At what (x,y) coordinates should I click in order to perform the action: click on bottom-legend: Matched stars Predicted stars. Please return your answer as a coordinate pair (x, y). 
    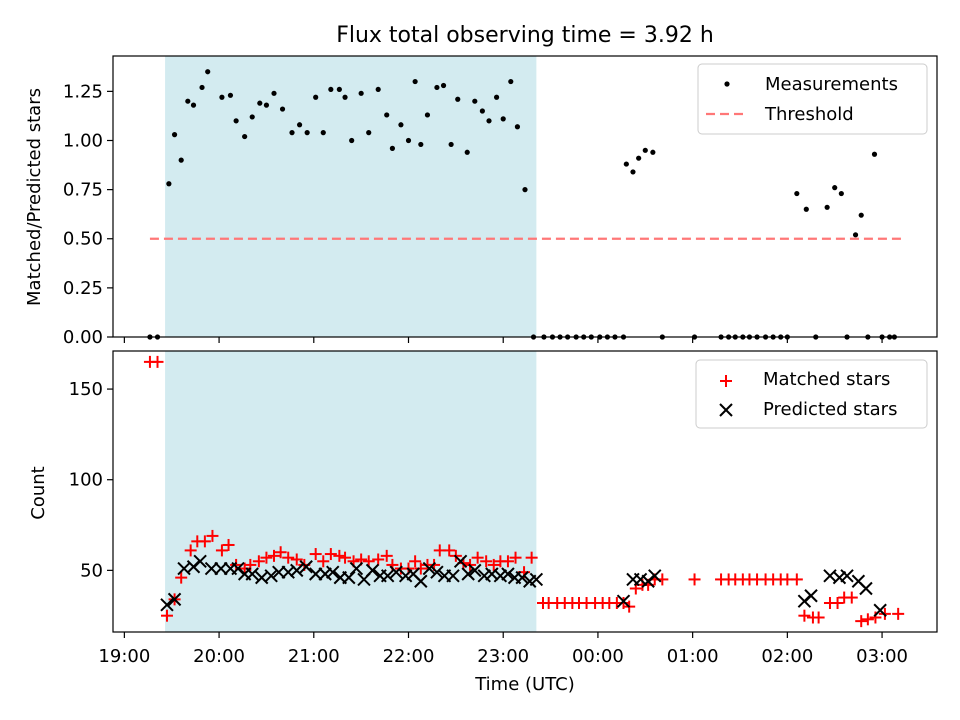
    Looking at the image, I should click on (811, 394).